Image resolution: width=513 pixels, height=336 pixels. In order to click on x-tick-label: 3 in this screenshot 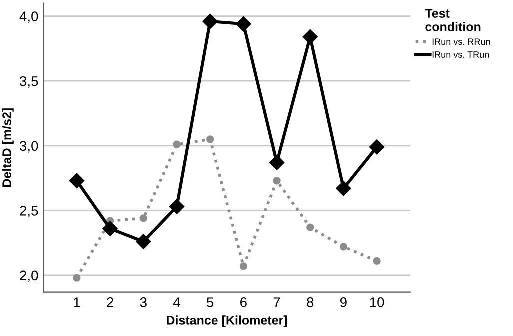, I will do `click(143, 303)`.